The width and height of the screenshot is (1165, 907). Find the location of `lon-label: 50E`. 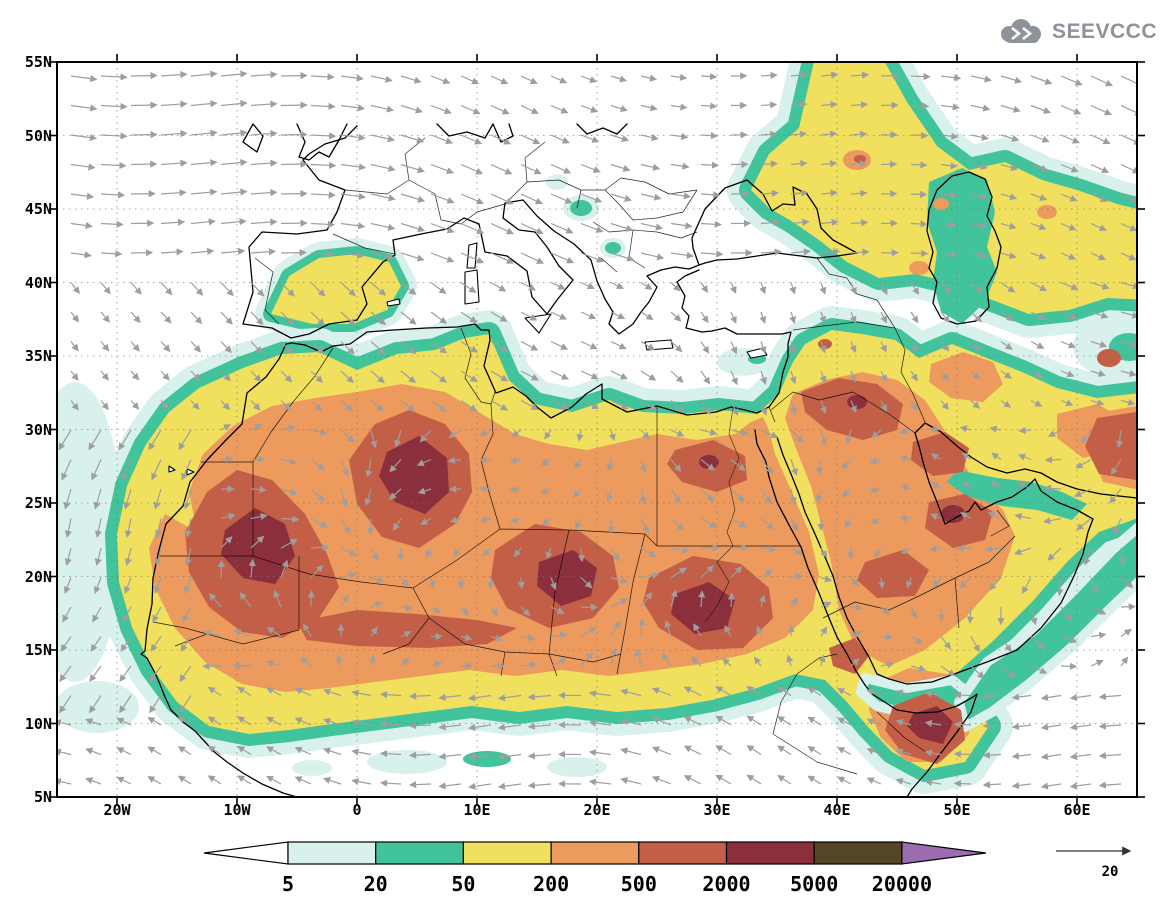

lon-label: 50E is located at coordinates (957, 810).